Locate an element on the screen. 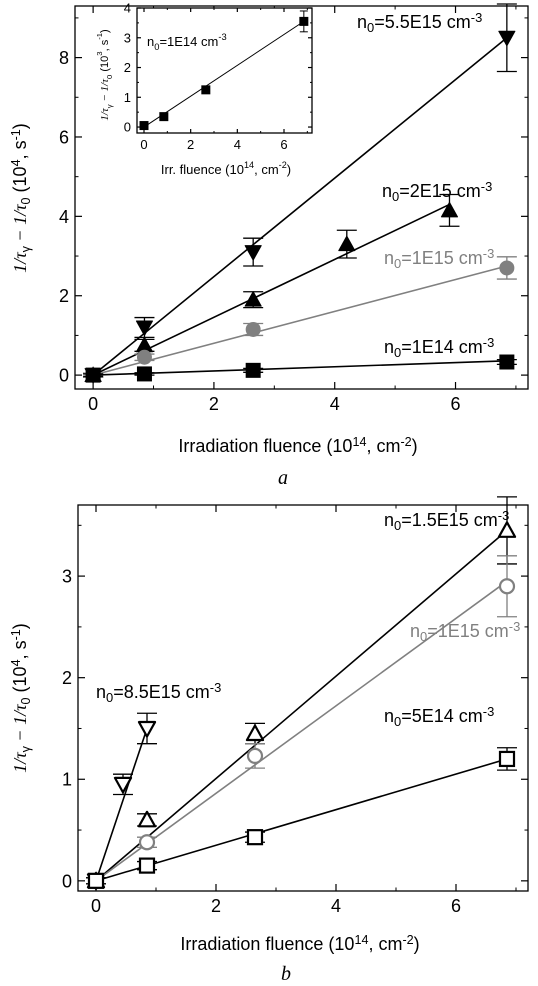 This screenshot has height=986, width=538. series-square-open is located at coordinates (301, 818).